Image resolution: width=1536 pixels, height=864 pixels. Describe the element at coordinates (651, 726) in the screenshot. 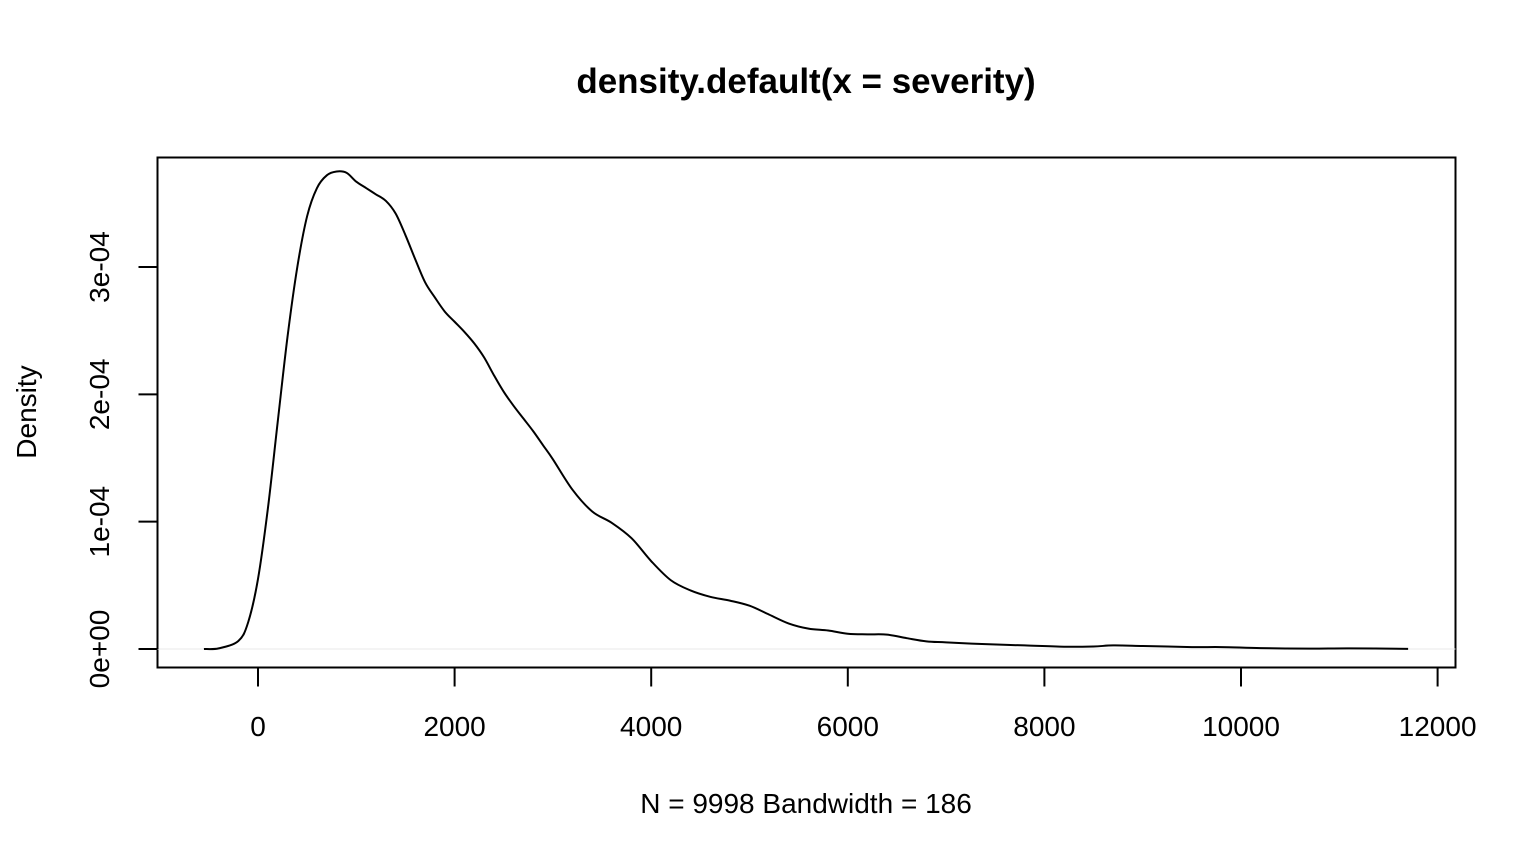

I see `x-tick-label: 4000` at that location.